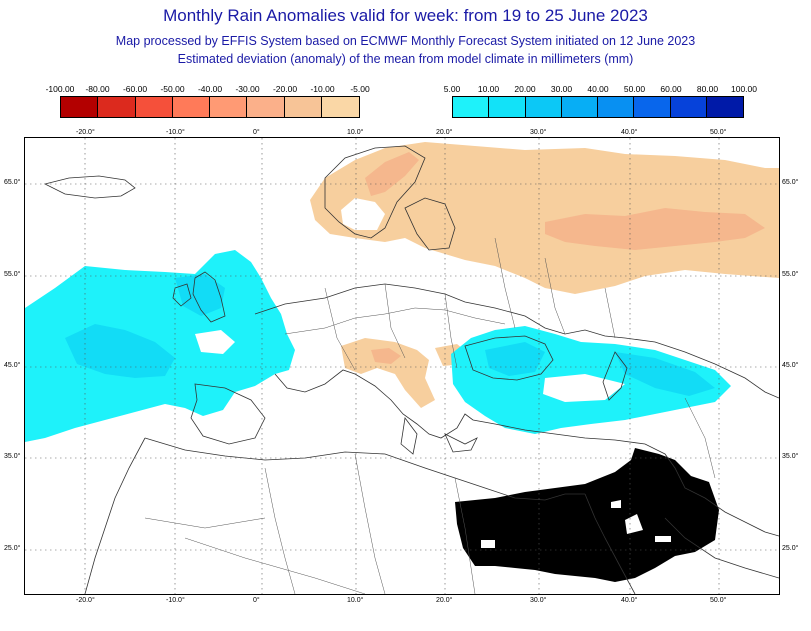 Image resolution: width=811 pixels, height=631 pixels. I want to click on legend-label: -60.00, so click(135, 89).